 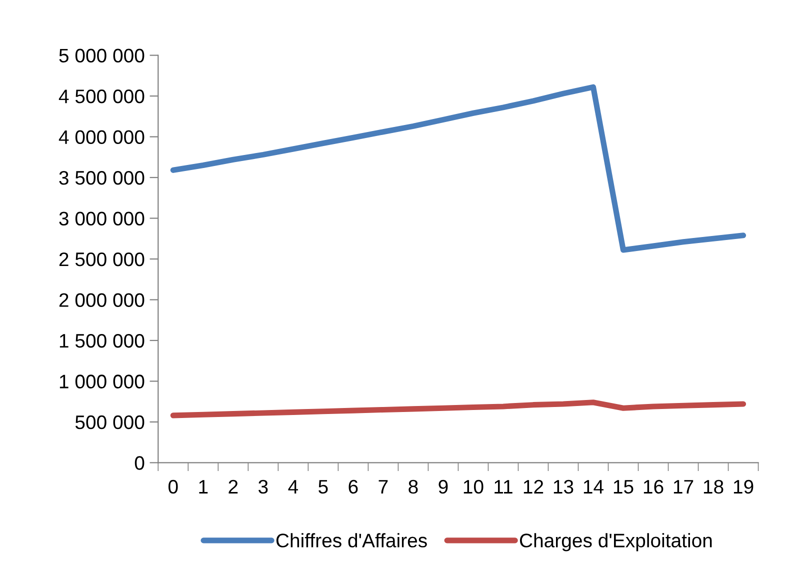 What do you see at coordinates (109, 422) in the screenshot?
I see `y-tick-label: 500 000` at bounding box center [109, 422].